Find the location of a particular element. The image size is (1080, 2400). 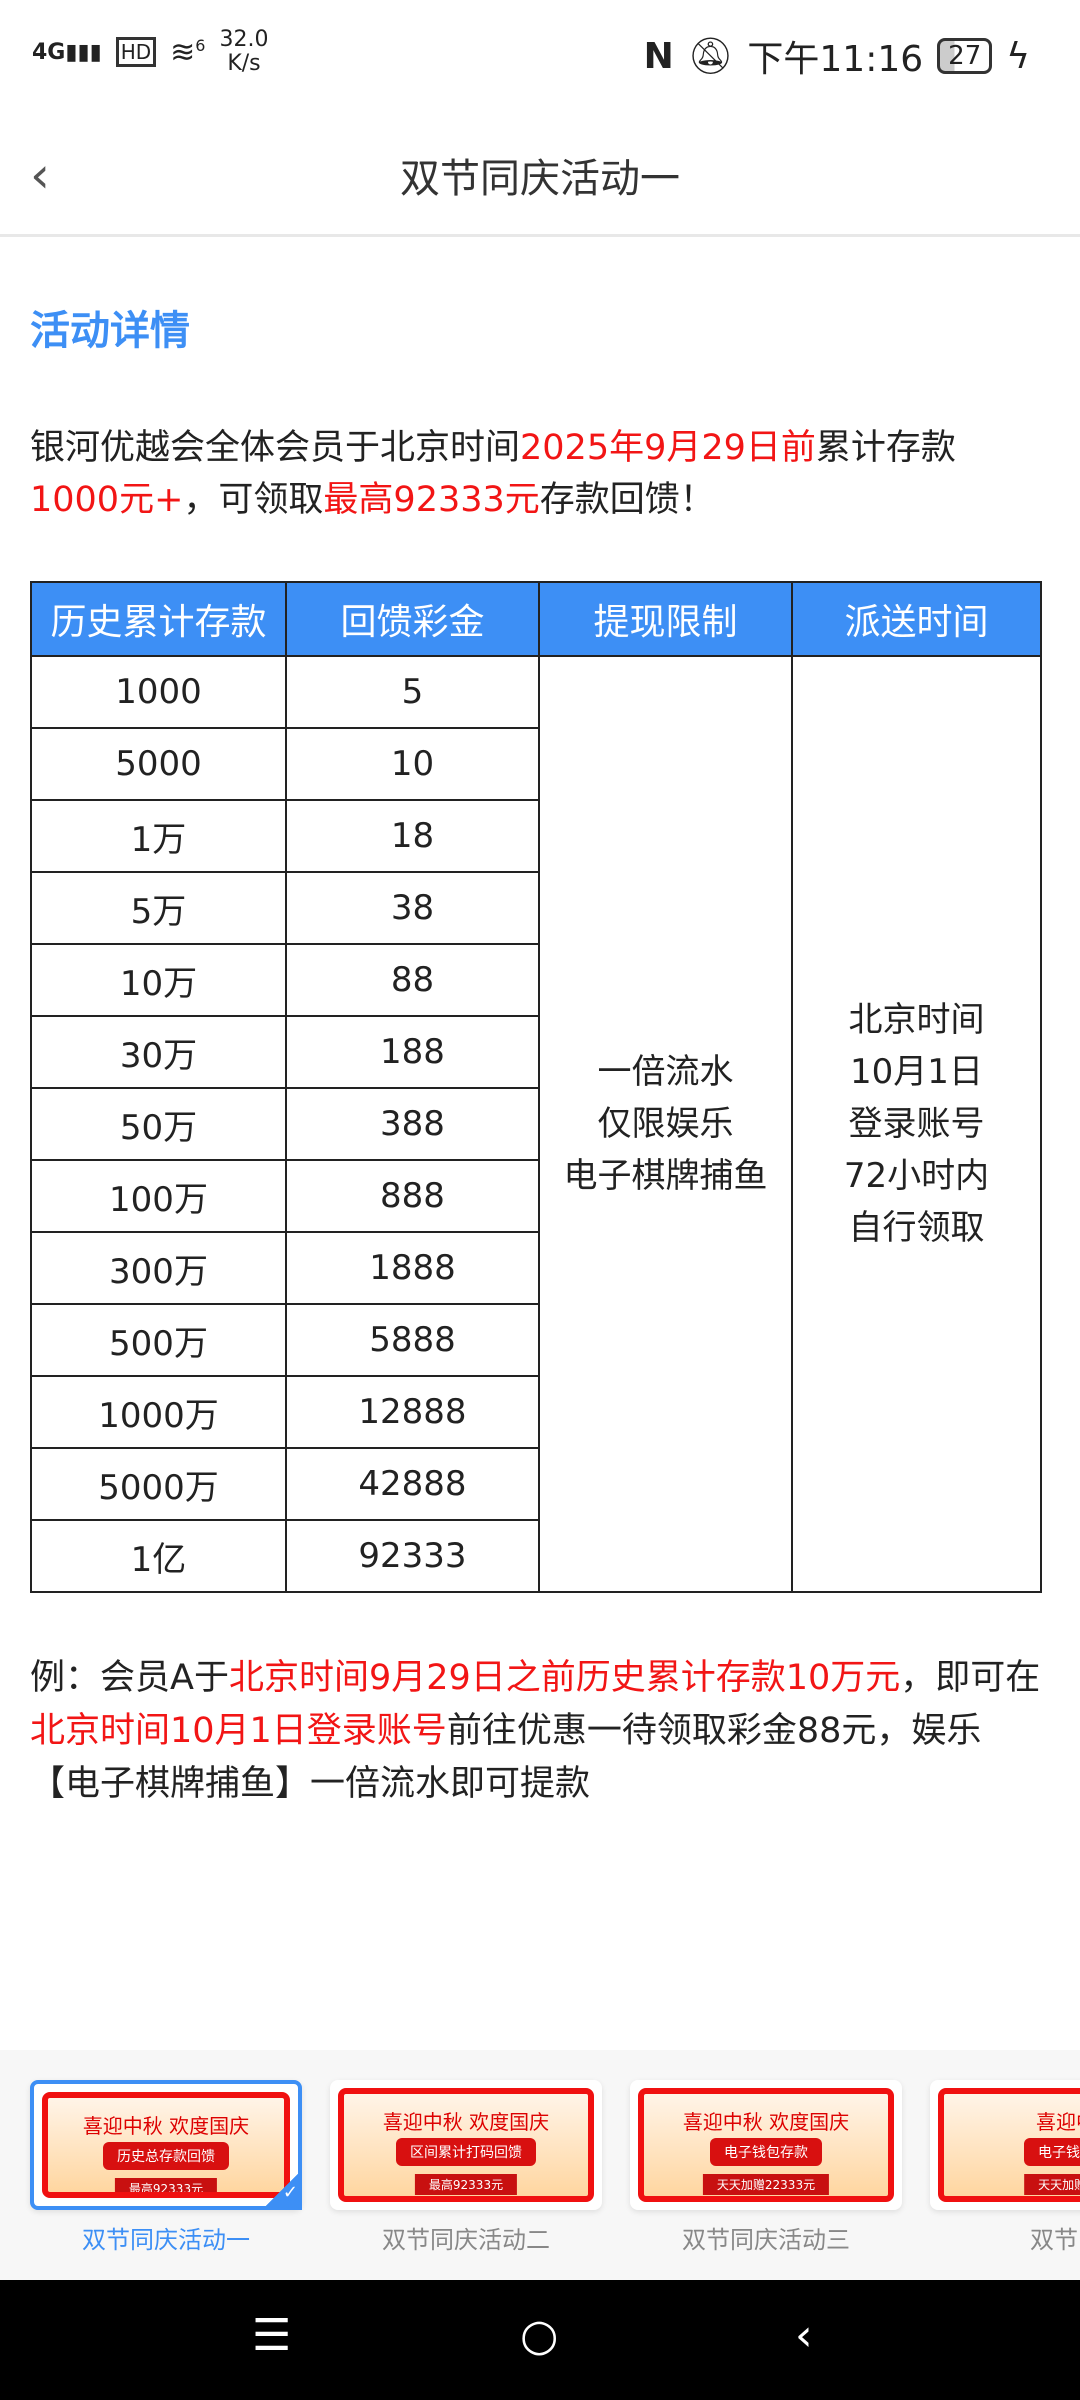

network-speed: 32.0 K/s is located at coordinates (244, 51).